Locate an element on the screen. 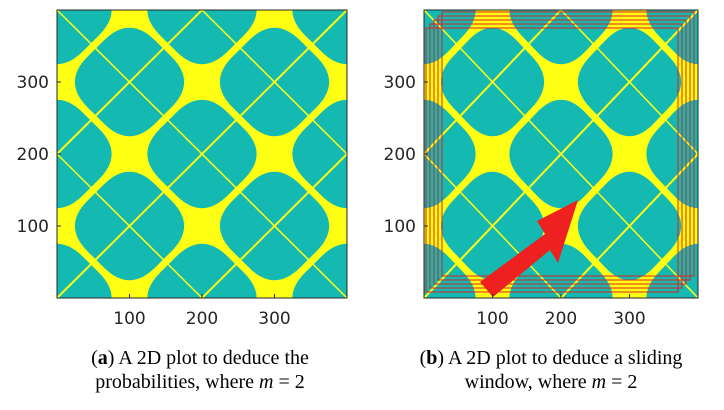 Image resolution: width=724 pixels, height=410 pixels. caption-b-var: m is located at coordinates (599, 382).